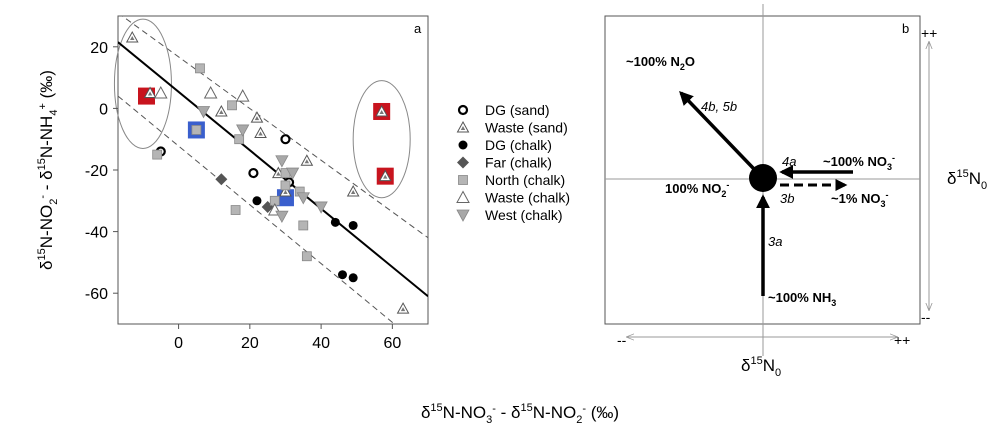 This screenshot has height=426, width=995. What do you see at coordinates (321, 343) in the screenshot?
I see `x-tick-label: 40` at bounding box center [321, 343].